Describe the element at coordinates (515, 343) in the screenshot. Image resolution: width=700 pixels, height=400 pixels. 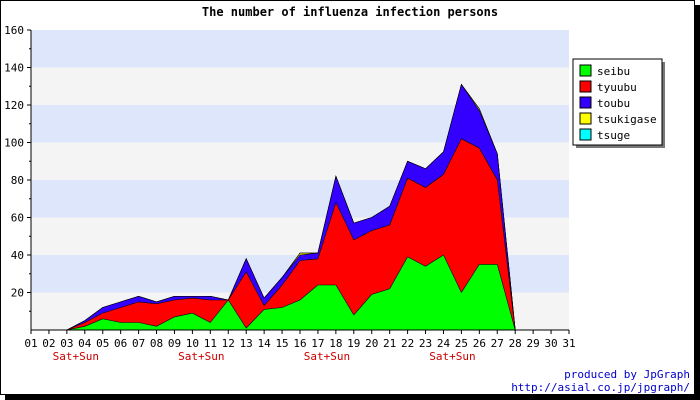
I see `x-tick-label: 28` at that location.